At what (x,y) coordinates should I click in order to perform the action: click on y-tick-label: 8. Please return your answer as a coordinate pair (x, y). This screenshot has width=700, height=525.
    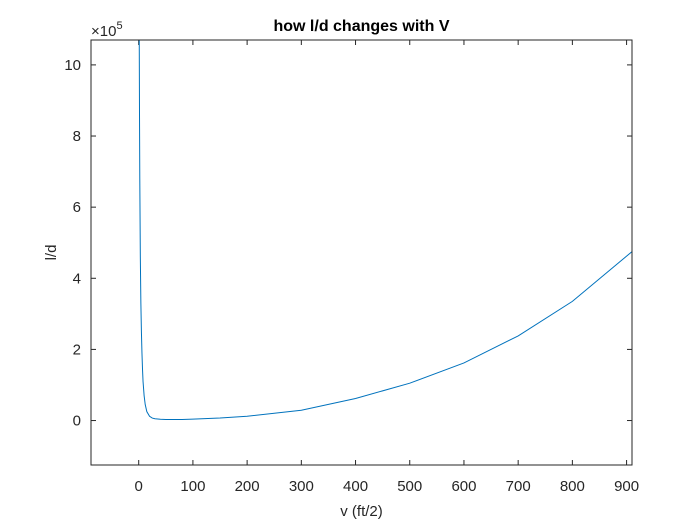
    Looking at the image, I should click on (77, 136).